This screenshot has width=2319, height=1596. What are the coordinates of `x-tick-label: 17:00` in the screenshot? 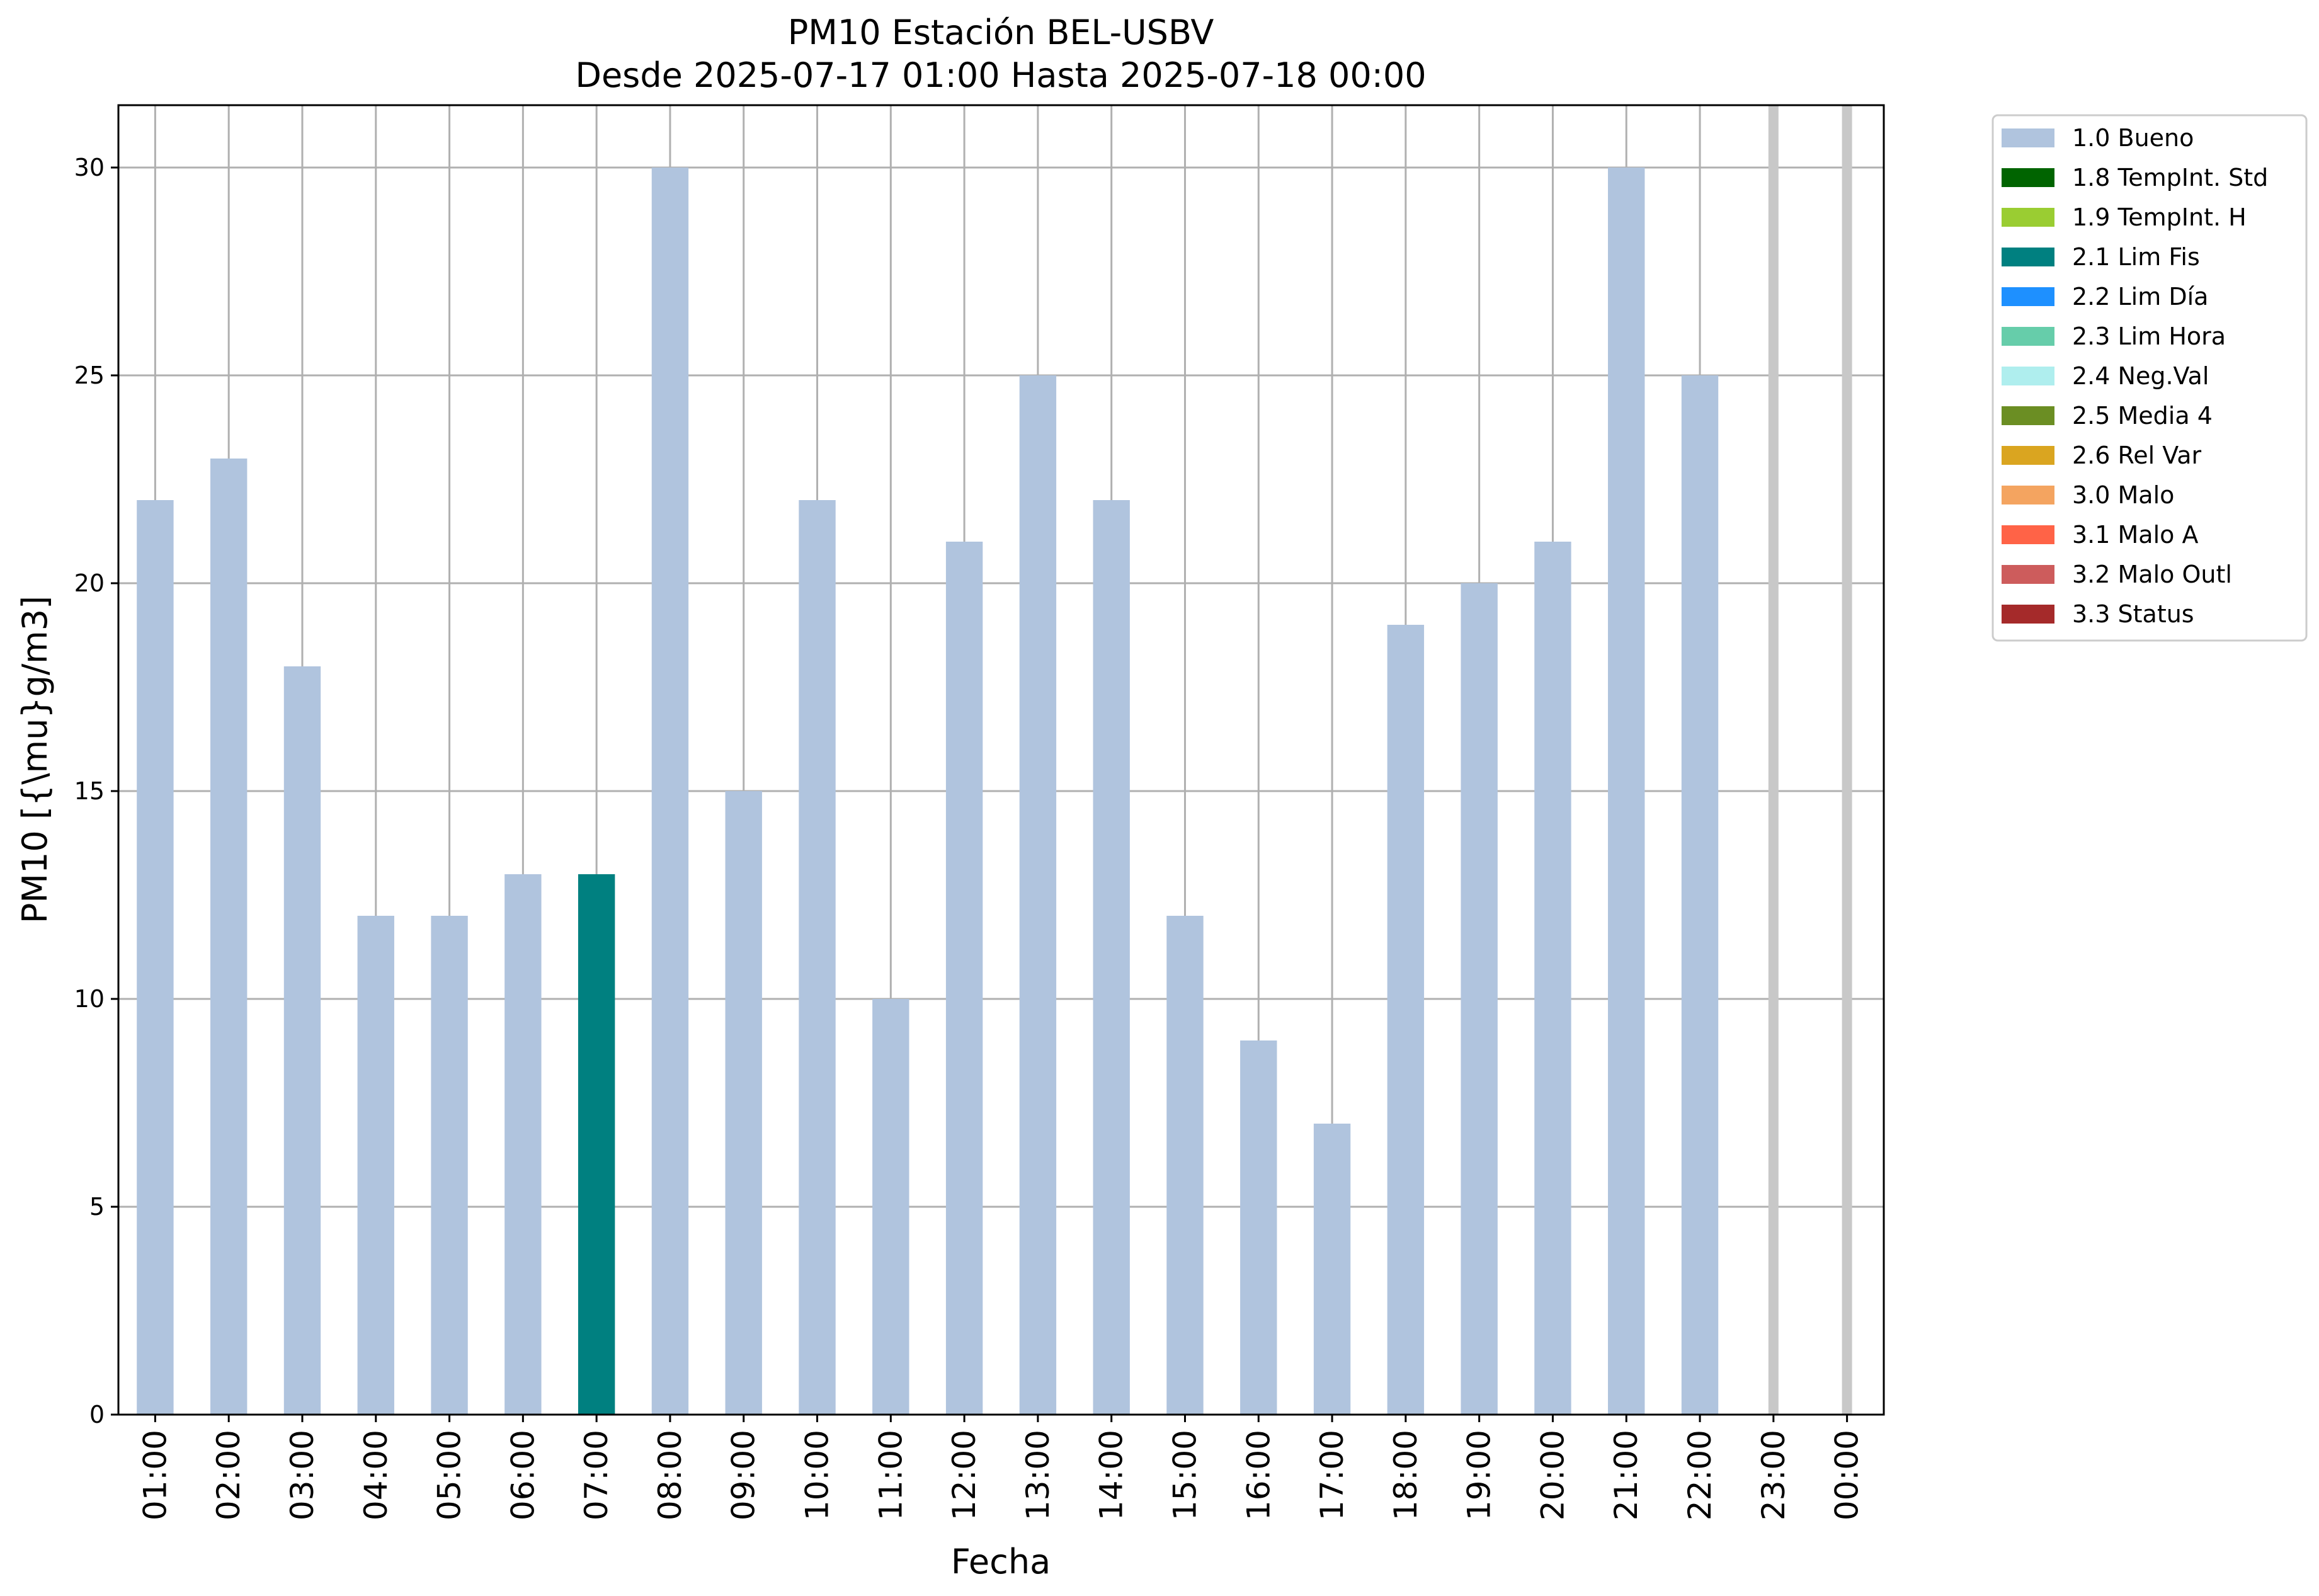 It's located at (1332, 1475).